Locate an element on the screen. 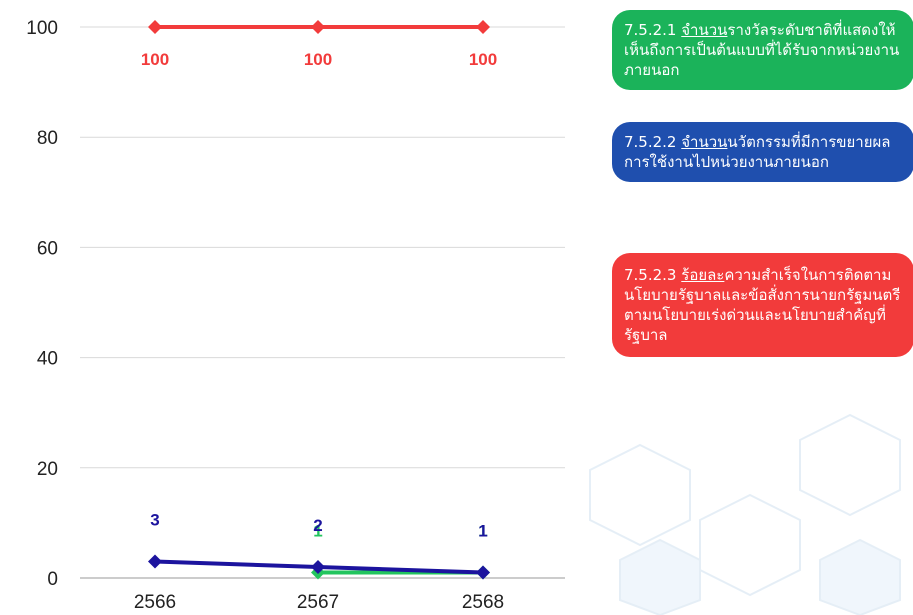  legend-underlined: ร้อยละ is located at coordinates (703, 275).